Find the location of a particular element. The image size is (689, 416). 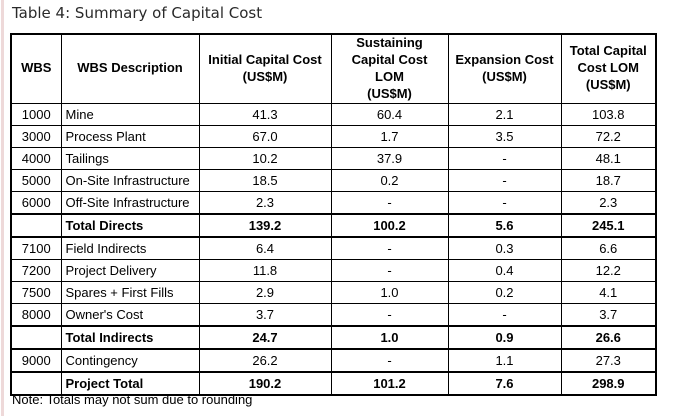

cell-total-capital: 6.6 is located at coordinates (608, 248).